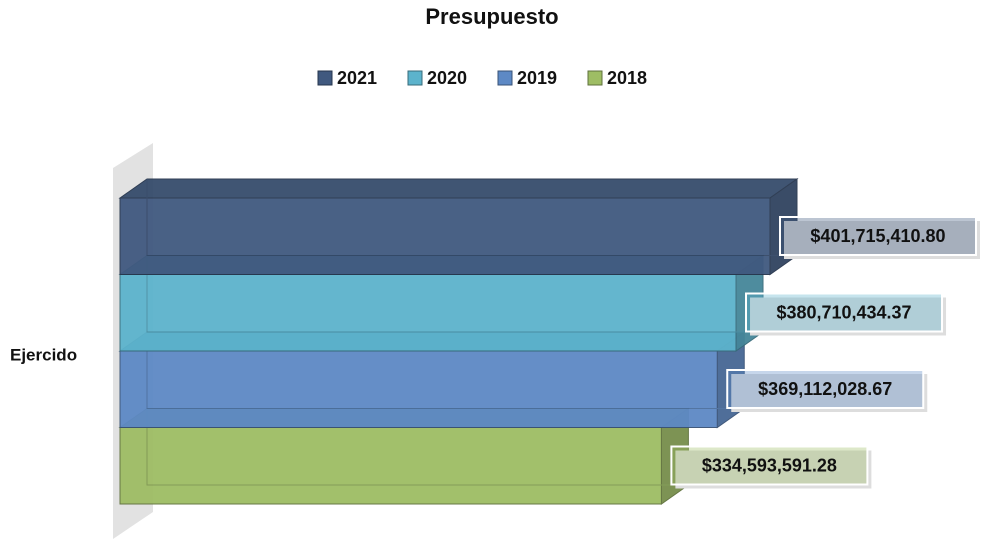 This screenshot has height=539, width=984. I want to click on bar-top, so click(458, 188).